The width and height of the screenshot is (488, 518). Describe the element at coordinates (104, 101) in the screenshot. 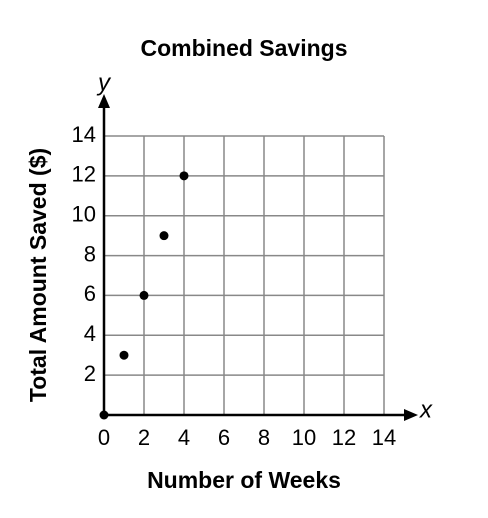

I see `y-axis-arrow` at that location.